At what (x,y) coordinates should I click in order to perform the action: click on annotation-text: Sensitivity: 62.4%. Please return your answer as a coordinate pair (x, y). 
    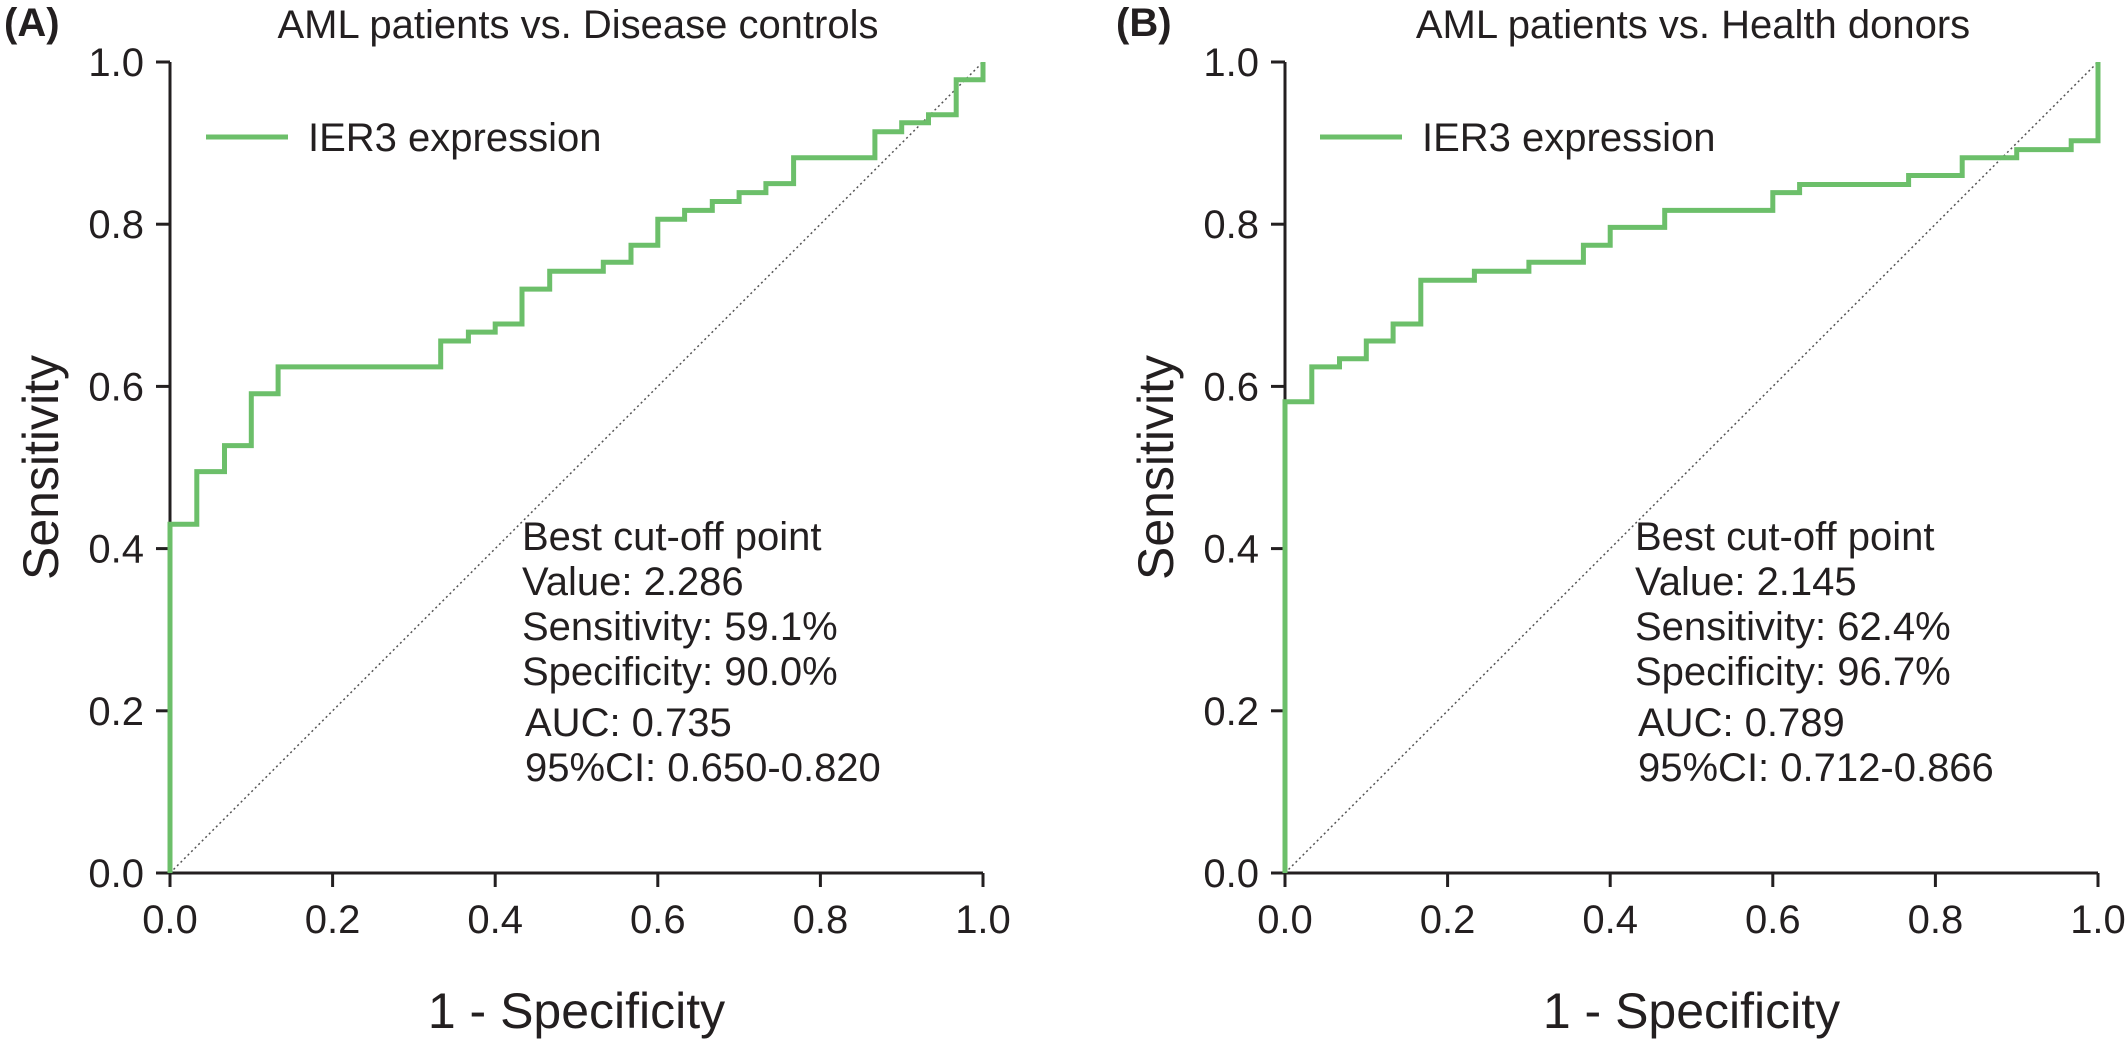
    Looking at the image, I should click on (1793, 627).